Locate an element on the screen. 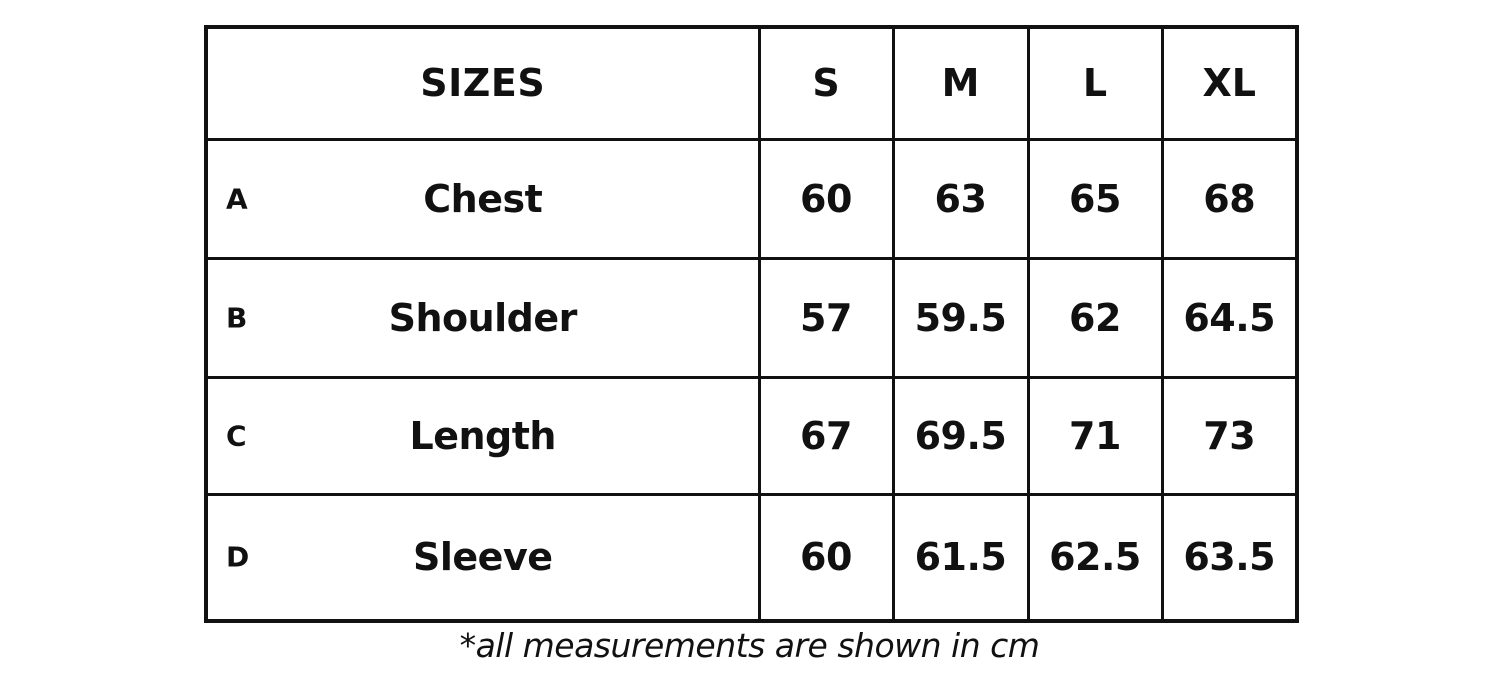 This screenshot has height=700, width=1500. value-cell: 59.5 is located at coordinates (960, 317).